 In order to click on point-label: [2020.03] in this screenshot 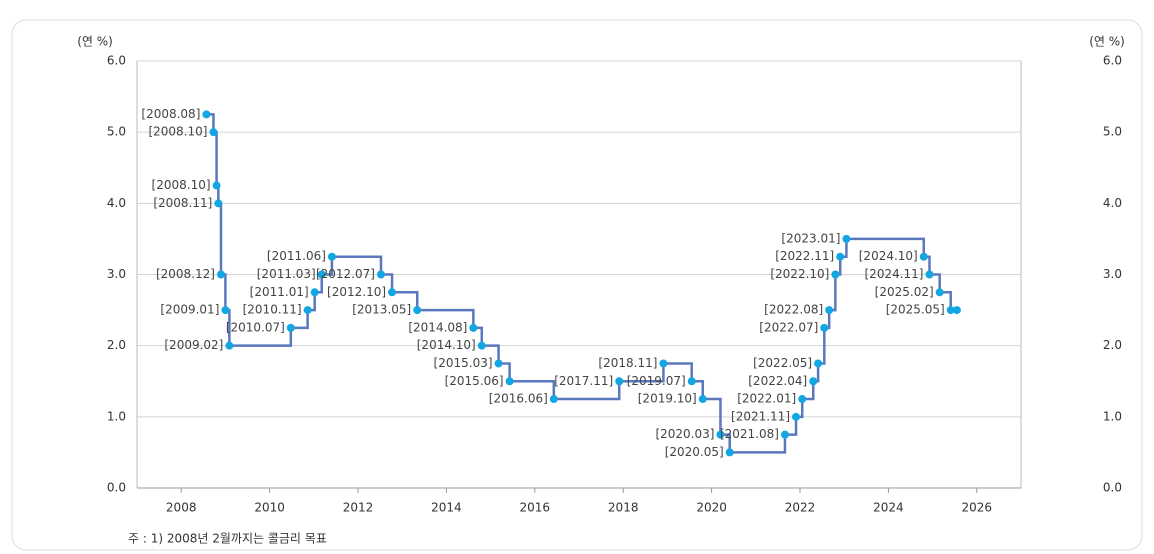, I will do `click(684, 434)`.